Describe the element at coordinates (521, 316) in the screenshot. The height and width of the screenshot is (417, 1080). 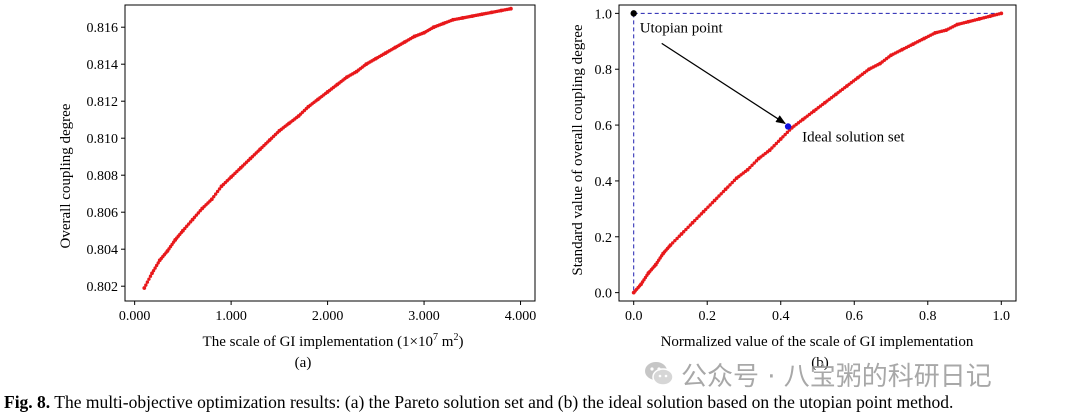
I see `x-tick-label: 4.000` at that location.